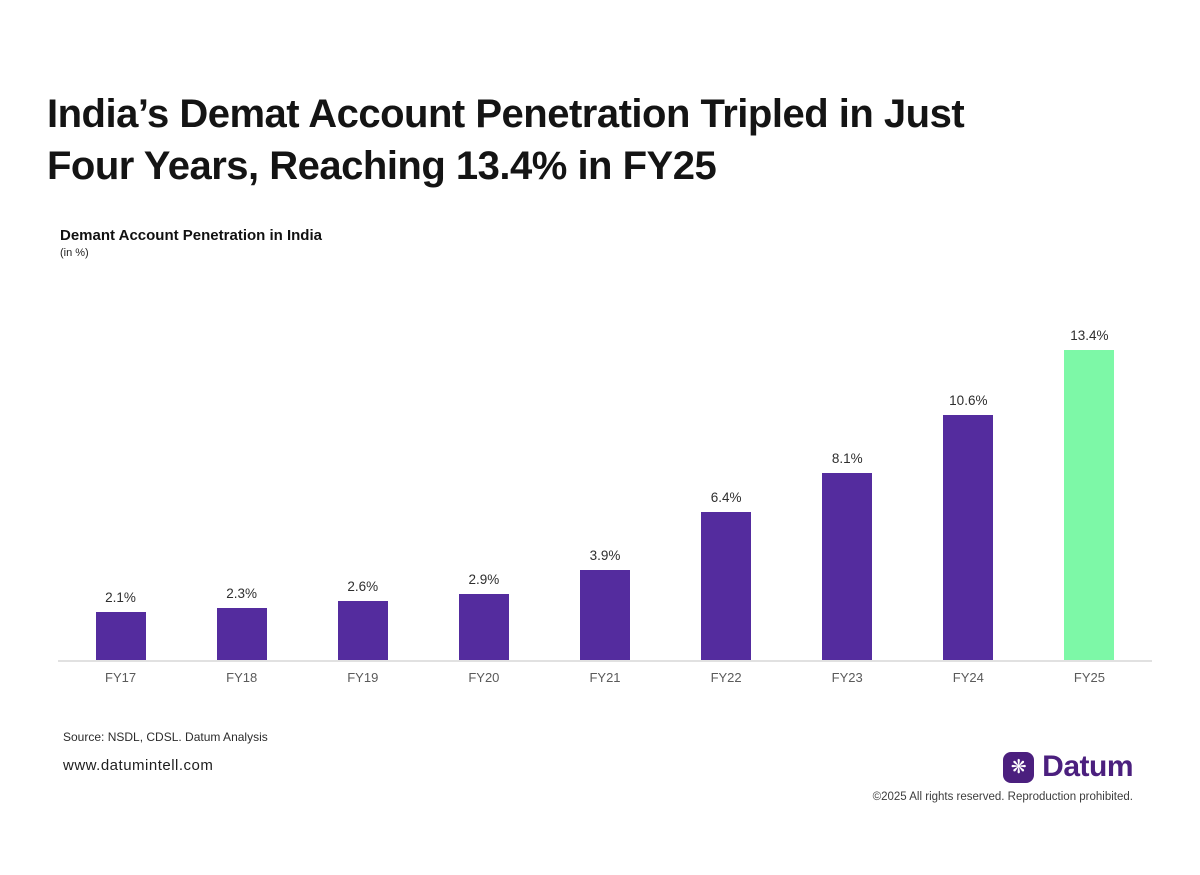 Image resolution: width=1200 pixels, height=875 pixels. Describe the element at coordinates (1087, 766) in the screenshot. I see `brand-name: Datum` at that location.